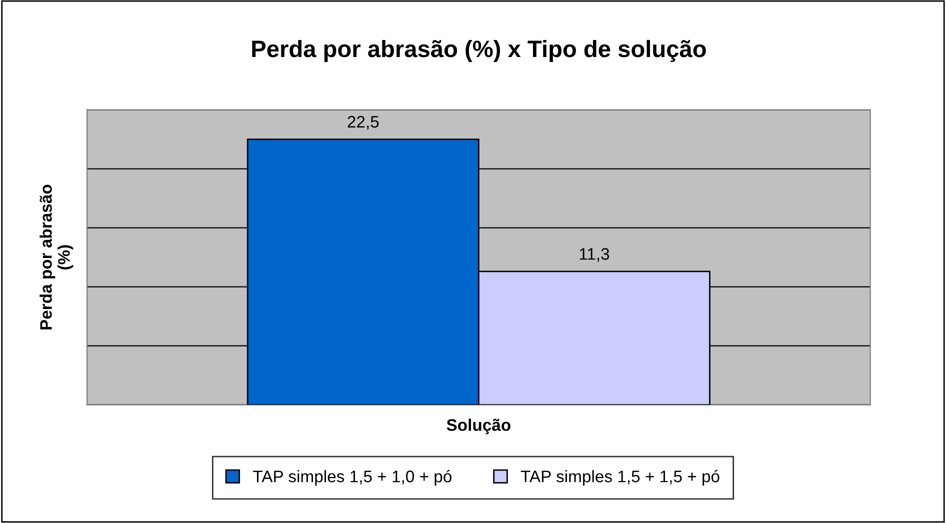  I want to click on legend-label: TAP simples 1,5 + 1,5 + pó, so click(620, 478).